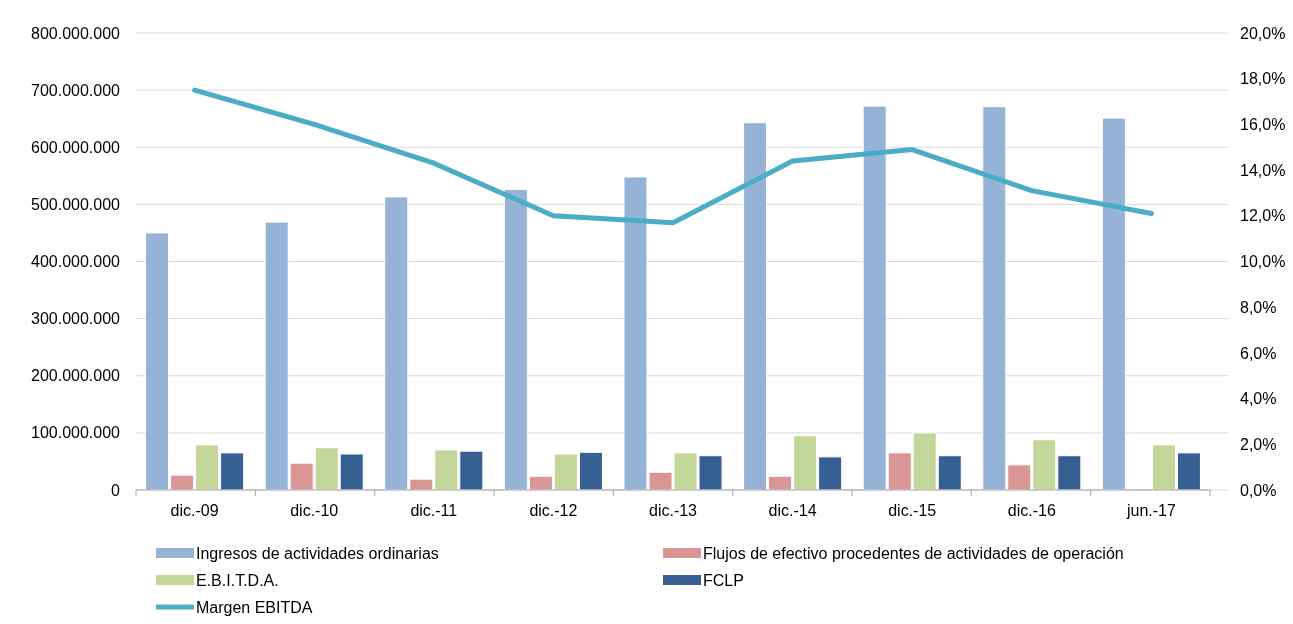 Image resolution: width=1293 pixels, height=624 pixels. Describe the element at coordinates (76, 319) in the screenshot. I see `y-tick-label: 300.000.000` at that location.